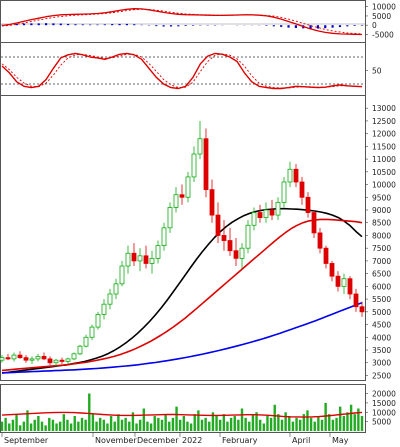 This screenshot has height=447, width=400. What do you see at coordinates (384, 108) in the screenshot?
I see `price-tick-label: 13000` at bounding box center [384, 108].